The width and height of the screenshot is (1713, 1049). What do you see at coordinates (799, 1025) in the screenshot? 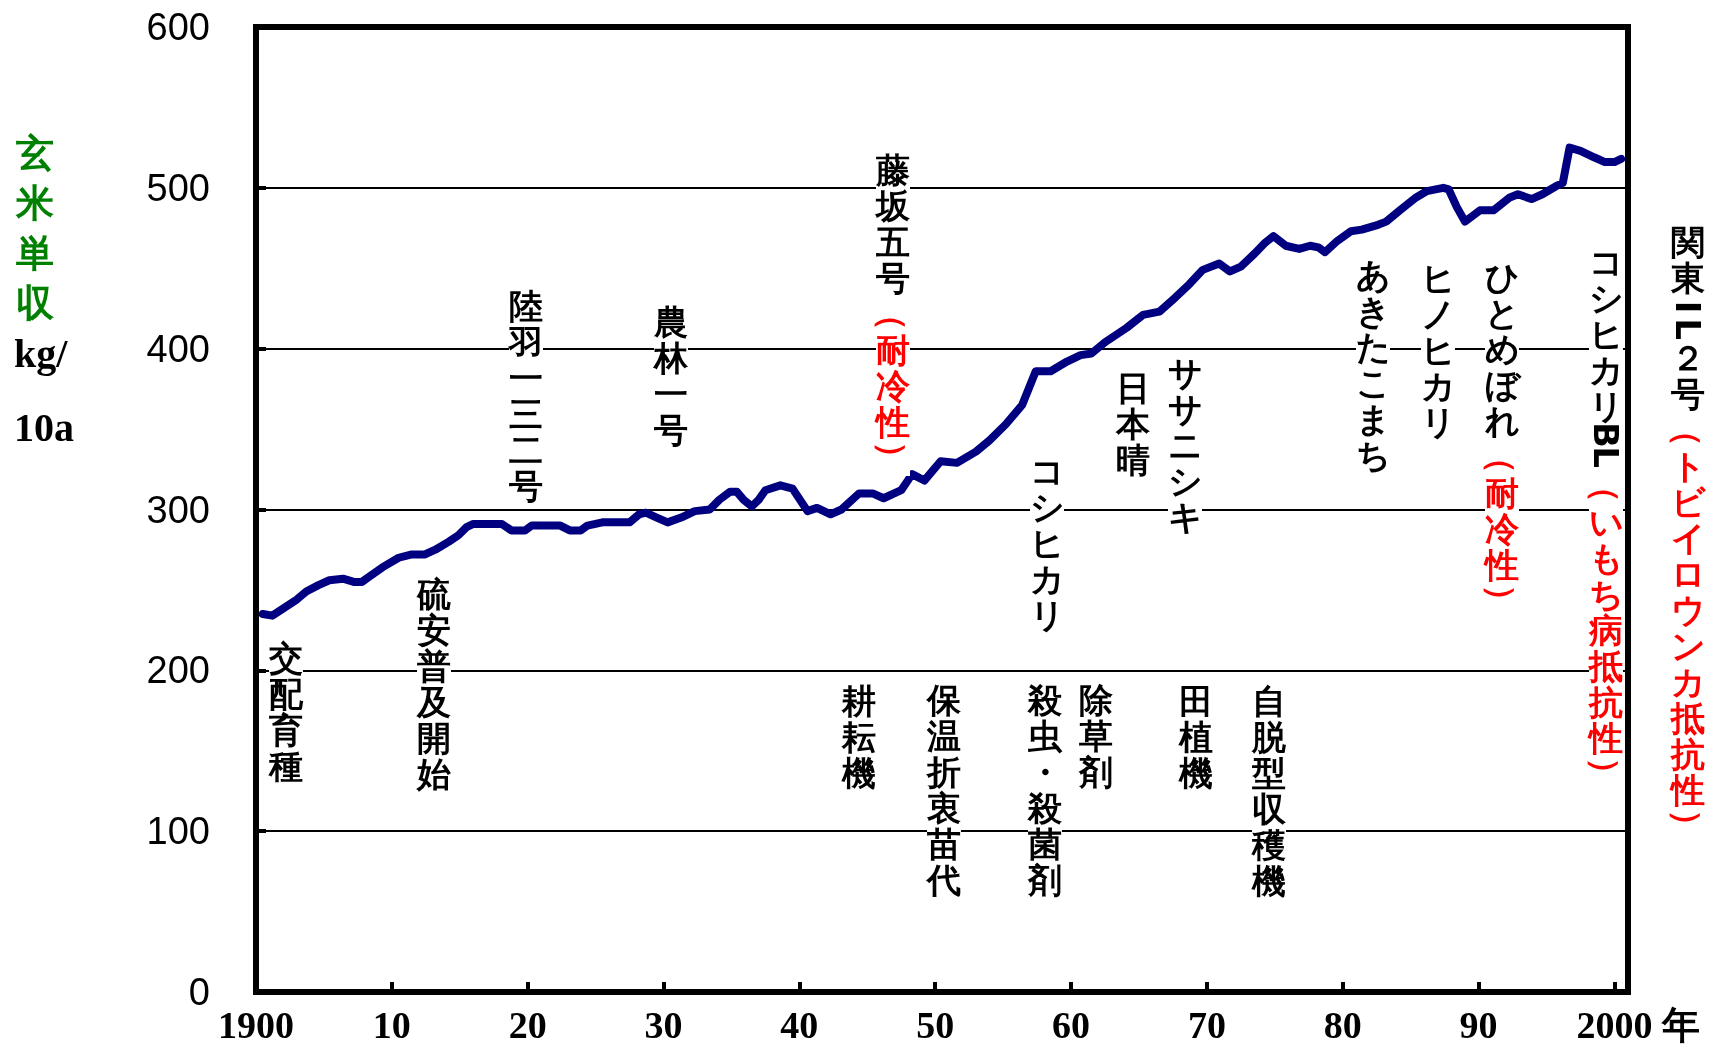
I see `x-tick-label: 40` at bounding box center [799, 1025].